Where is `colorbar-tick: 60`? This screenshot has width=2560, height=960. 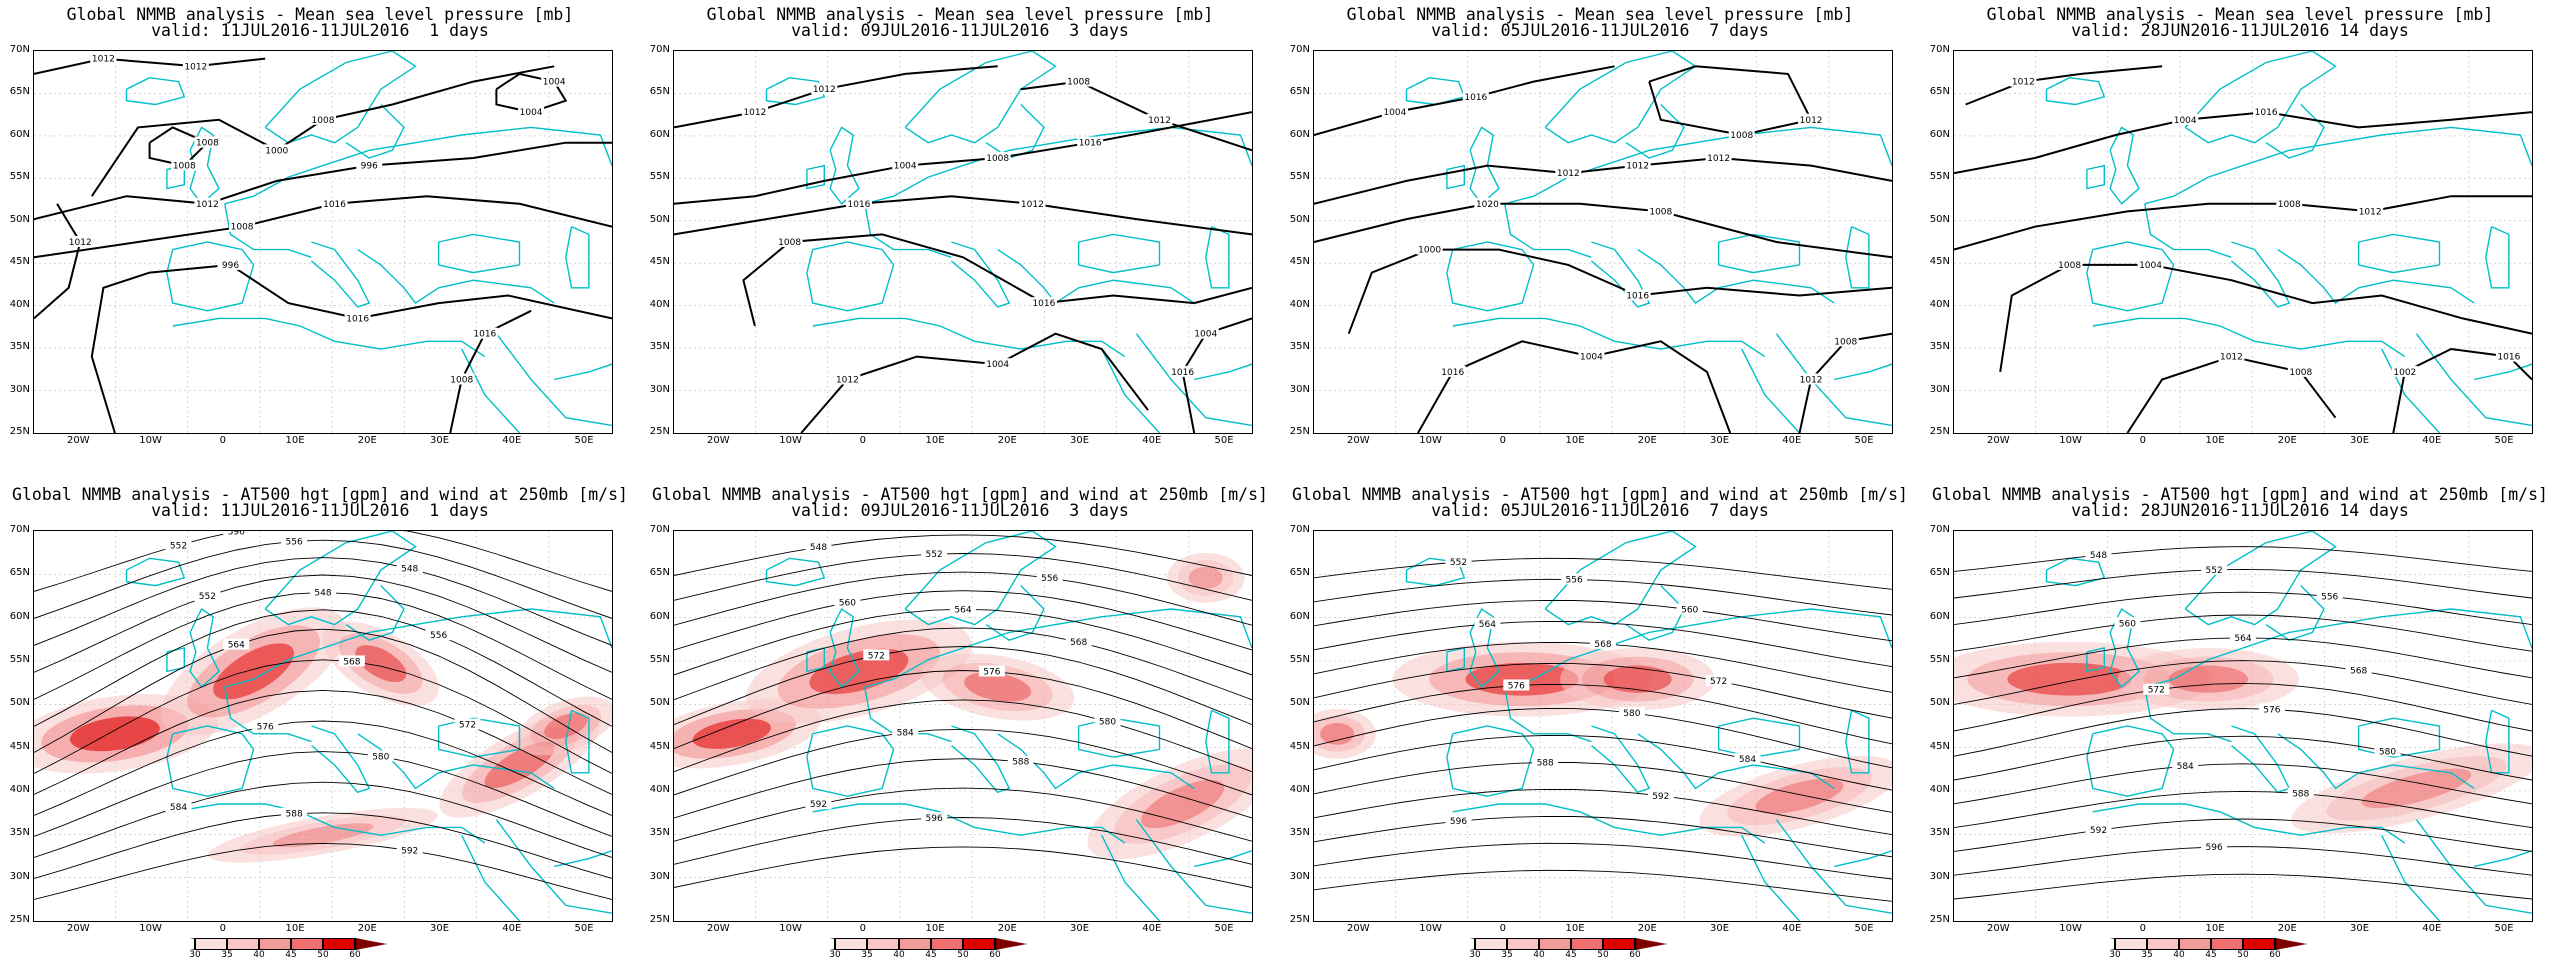
colorbar-tick: 60 is located at coordinates (355, 955).